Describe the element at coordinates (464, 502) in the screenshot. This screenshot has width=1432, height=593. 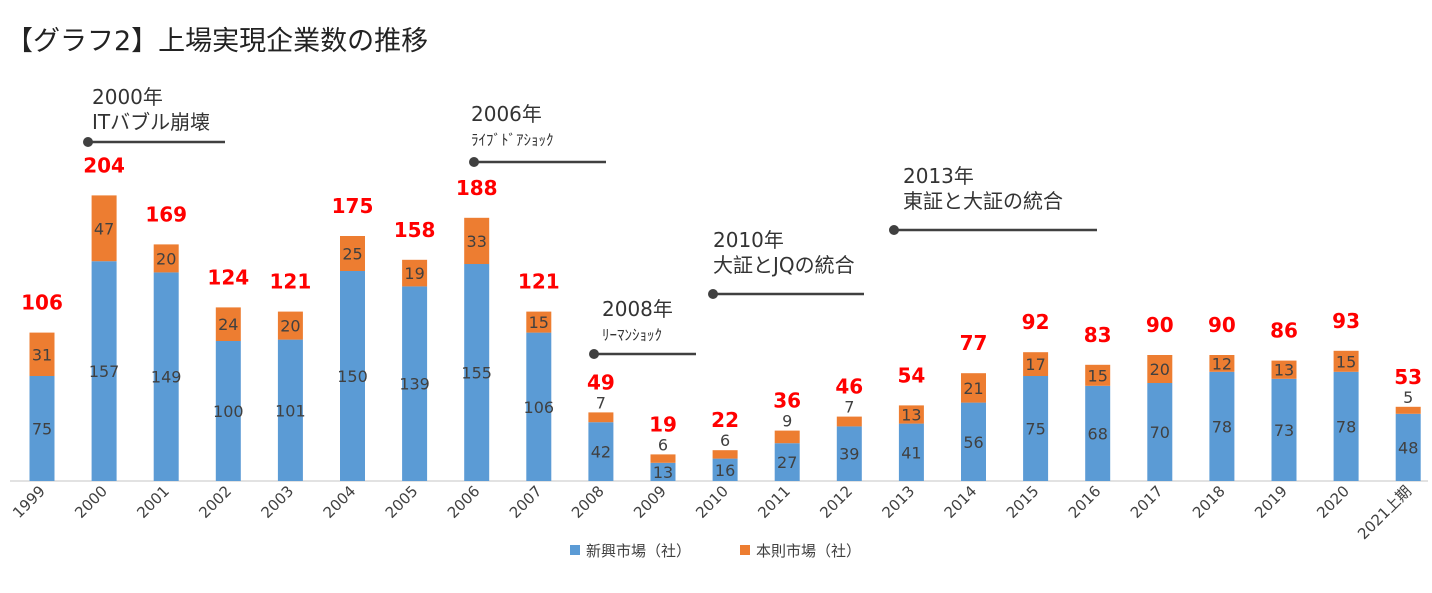
I see `x-tick-label: 2006` at that location.